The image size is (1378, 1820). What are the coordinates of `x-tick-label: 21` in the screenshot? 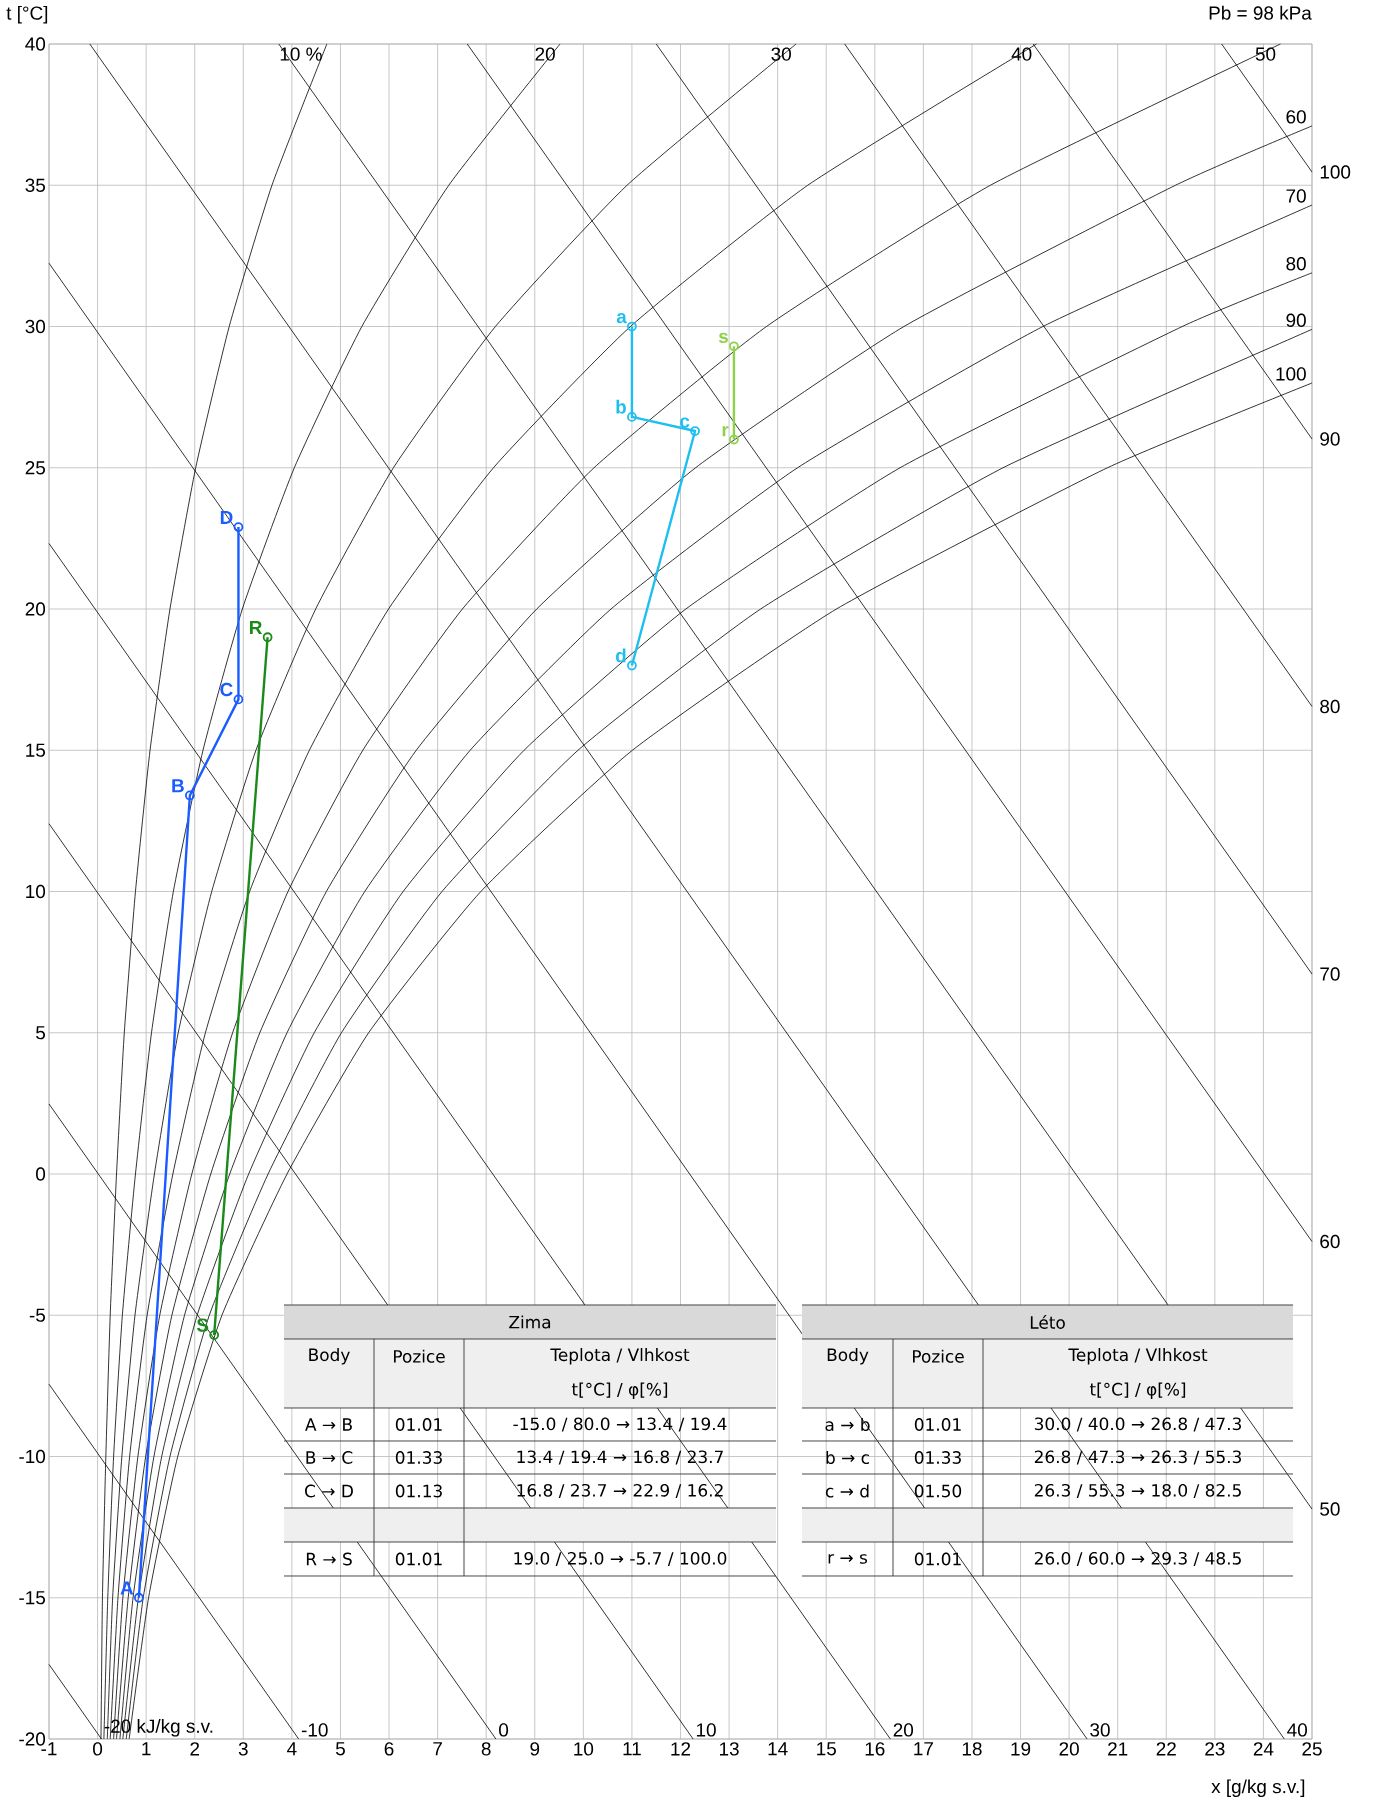 It's located at (1118, 1749).